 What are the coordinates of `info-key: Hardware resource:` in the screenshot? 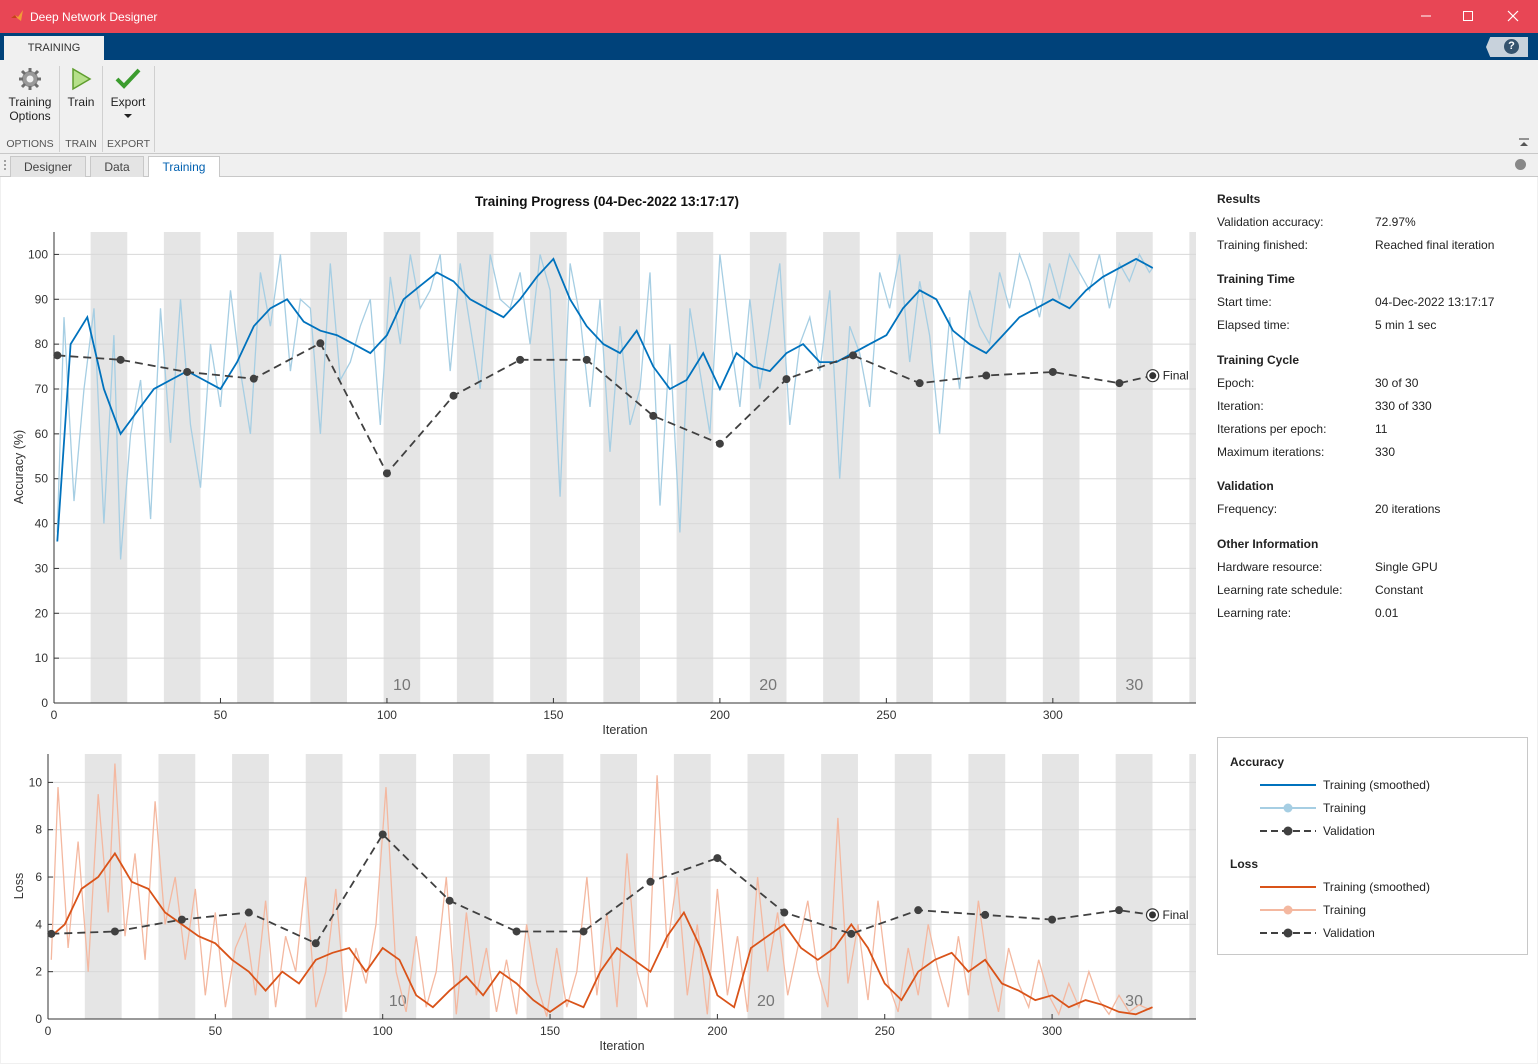 It's located at (1270, 567).